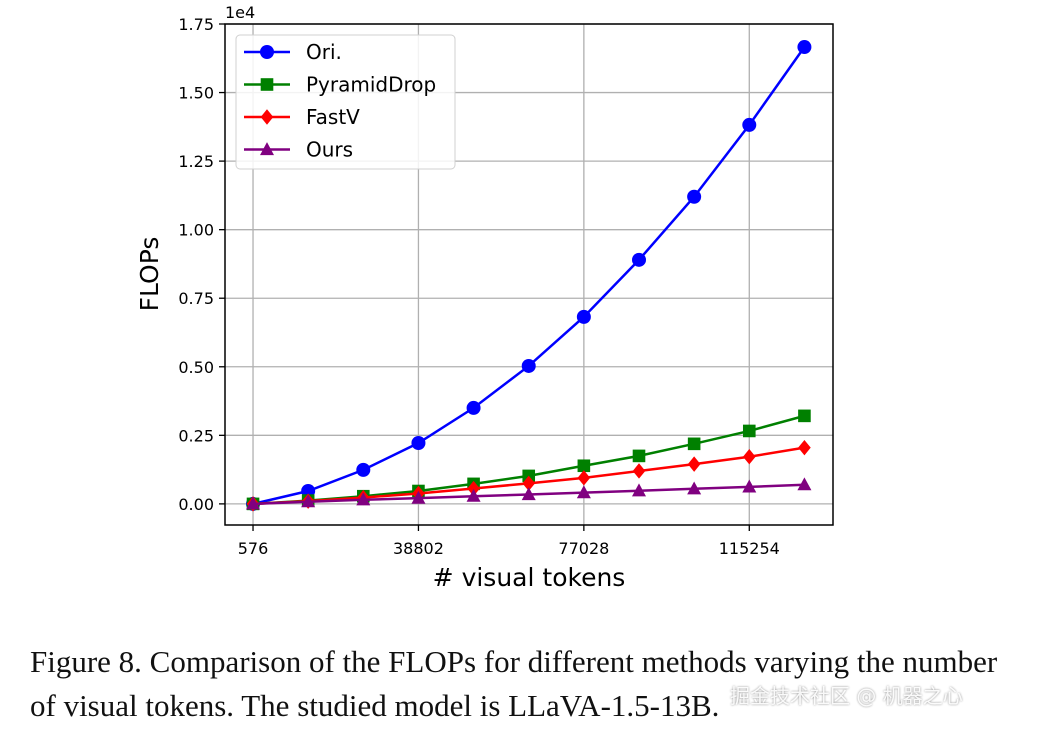  What do you see at coordinates (418, 548) in the screenshot?
I see `x-tick-label: 38802` at bounding box center [418, 548].